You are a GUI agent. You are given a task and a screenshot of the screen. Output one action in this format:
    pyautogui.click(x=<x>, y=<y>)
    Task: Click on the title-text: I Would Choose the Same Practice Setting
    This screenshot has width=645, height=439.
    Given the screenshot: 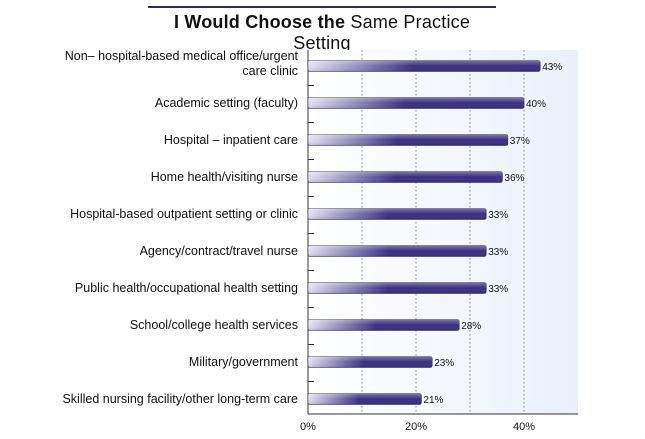 What is the action you would take?
    pyautogui.click(x=322, y=33)
    